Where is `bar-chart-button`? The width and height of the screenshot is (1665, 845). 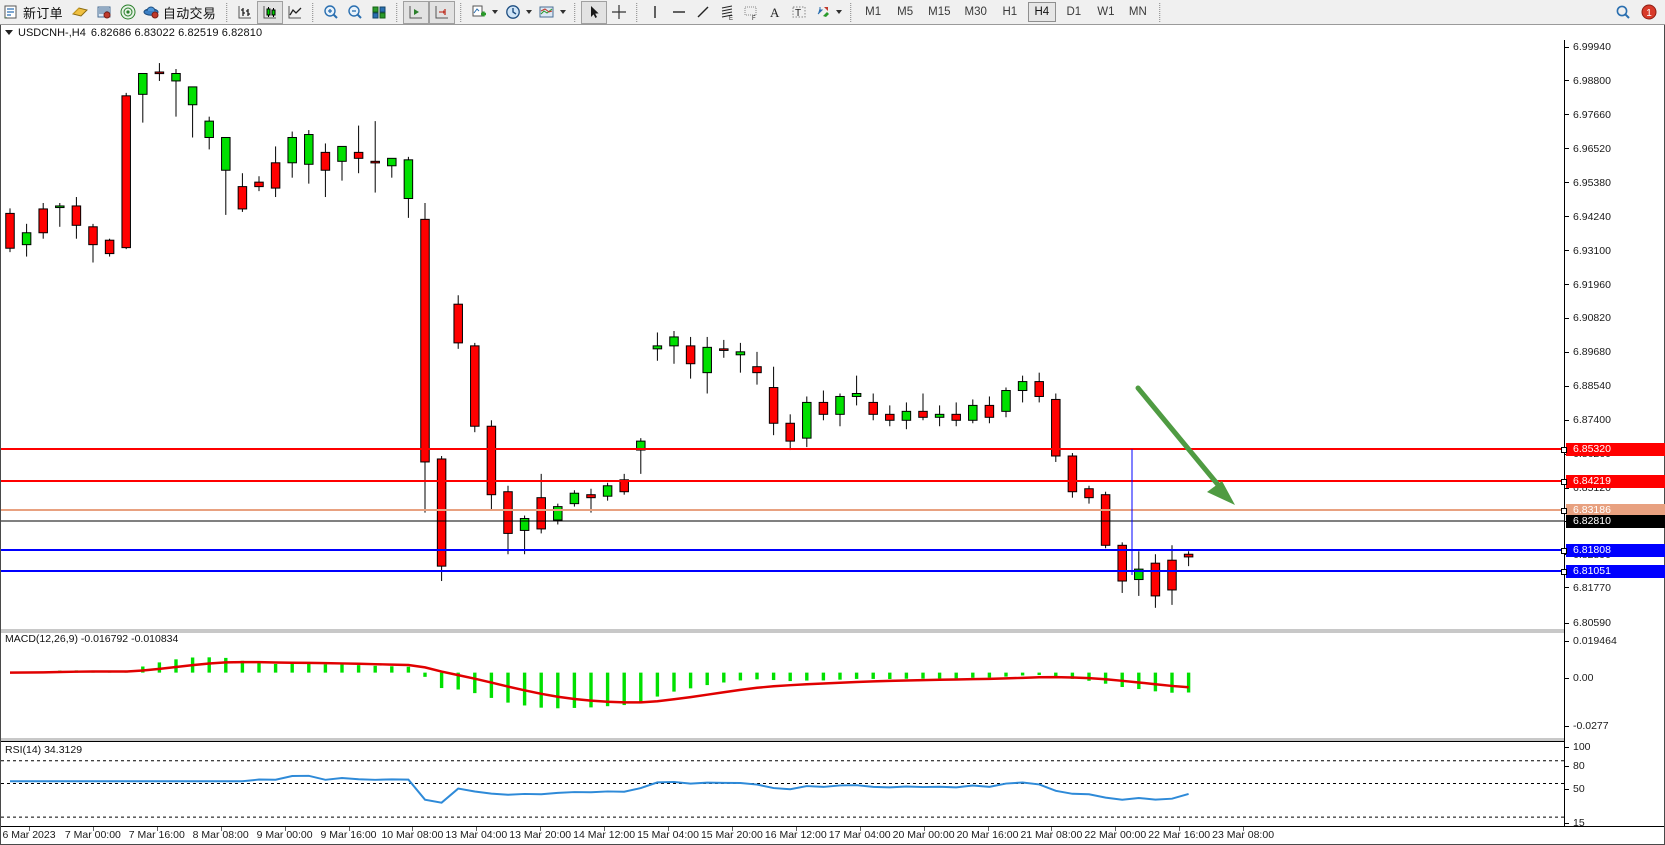 bar-chart-button is located at coordinates (245, 12).